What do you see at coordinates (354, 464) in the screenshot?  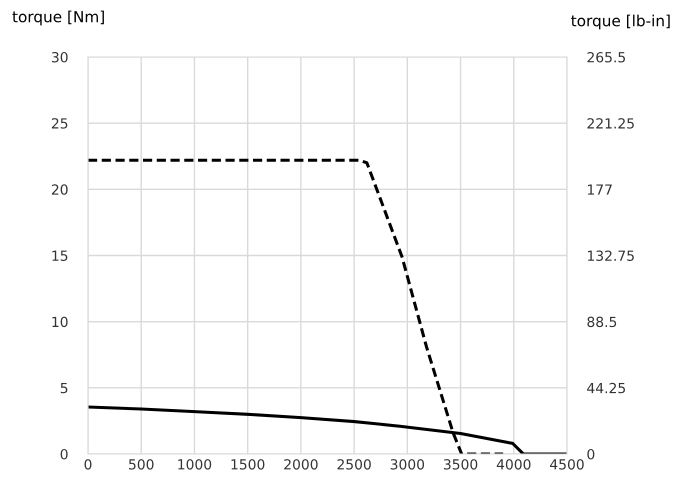 I see `x-tick-label: 2500` at bounding box center [354, 464].